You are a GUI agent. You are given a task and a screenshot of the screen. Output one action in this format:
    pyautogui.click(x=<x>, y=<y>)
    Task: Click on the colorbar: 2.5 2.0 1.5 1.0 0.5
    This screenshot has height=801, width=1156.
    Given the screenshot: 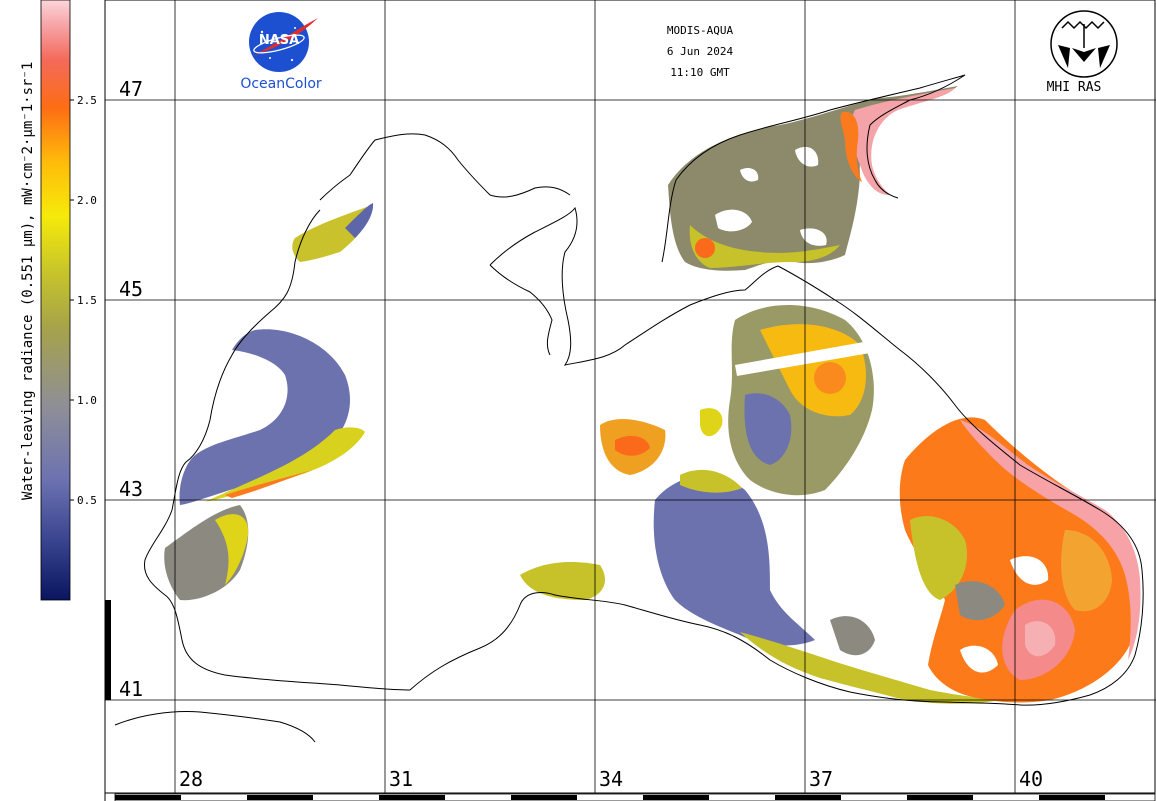 What is the action you would take?
    pyautogui.click(x=68, y=300)
    